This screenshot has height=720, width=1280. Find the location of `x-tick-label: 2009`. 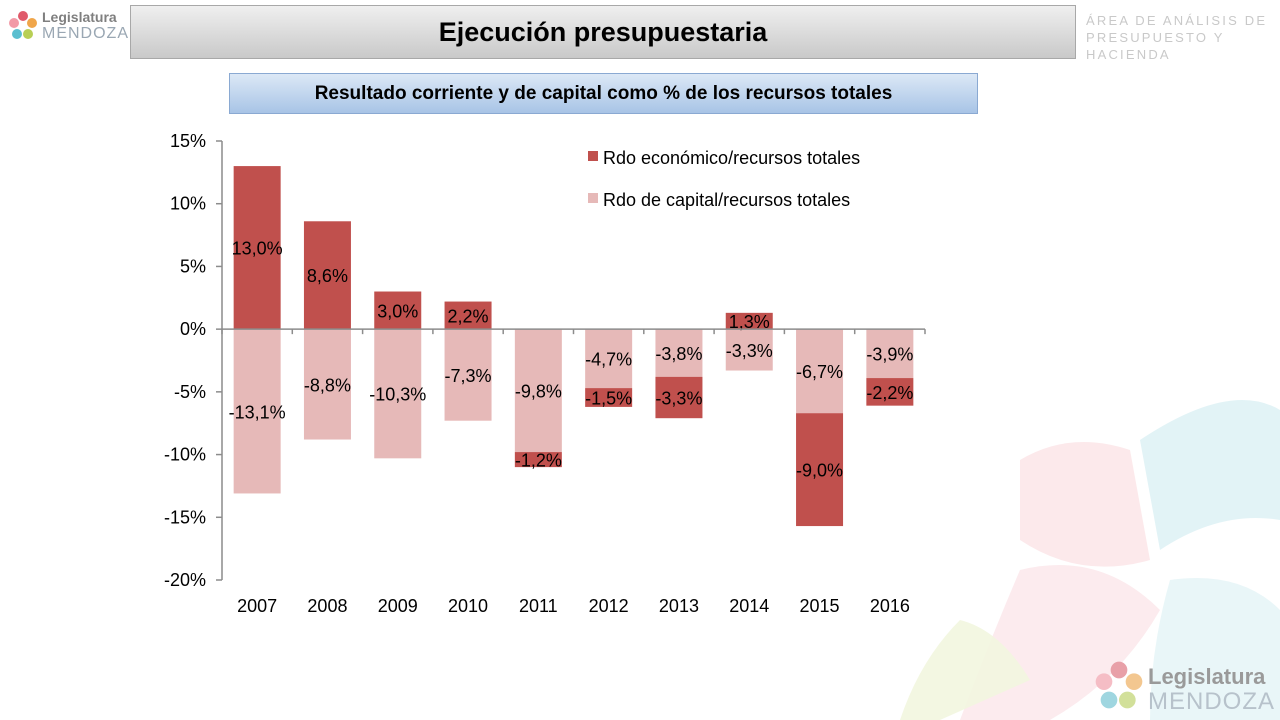

x-tick-label: 2009 is located at coordinates (398, 606).